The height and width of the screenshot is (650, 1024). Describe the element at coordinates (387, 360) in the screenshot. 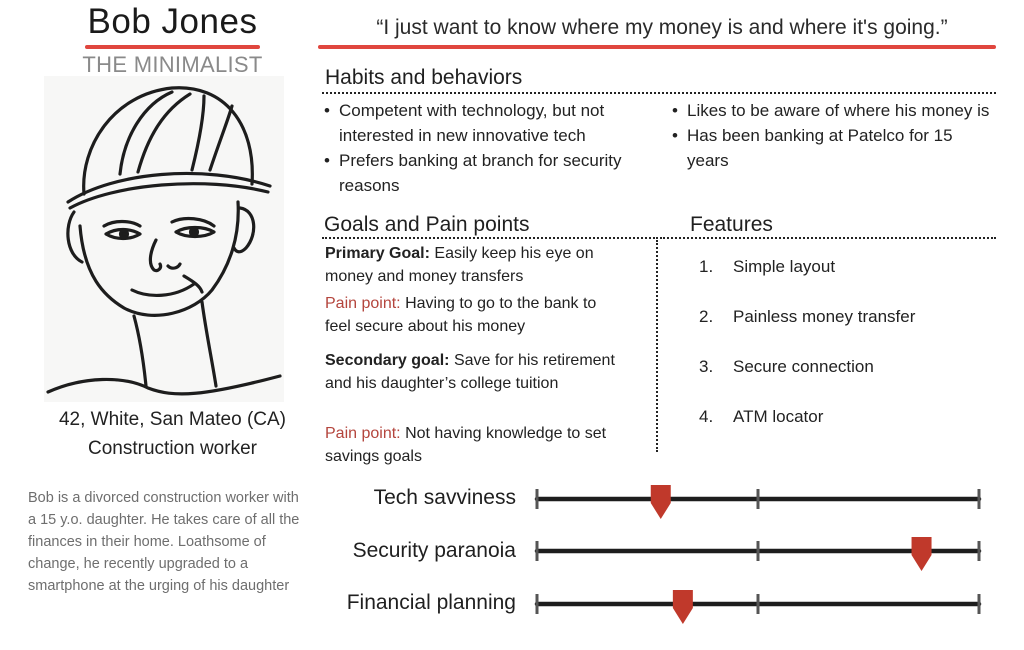

I see `secondary-goal-label: Secondary goal:` at that location.